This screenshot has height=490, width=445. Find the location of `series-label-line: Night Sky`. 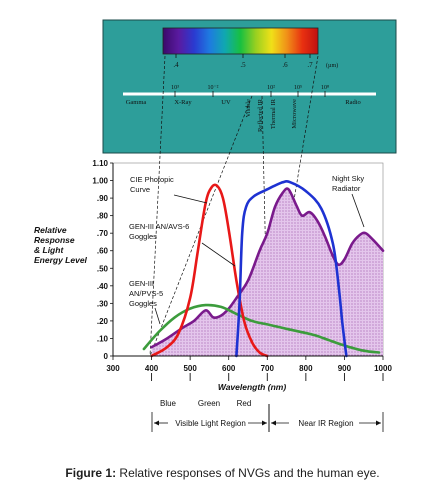

series-label-line: Night Sky is located at coordinates (348, 178).